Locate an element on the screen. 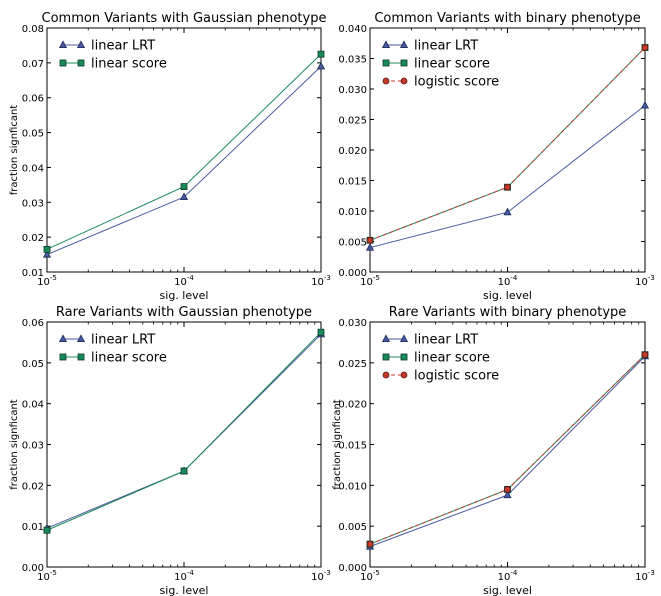  y-tick-label: 0.025 is located at coordinates (352, 364).